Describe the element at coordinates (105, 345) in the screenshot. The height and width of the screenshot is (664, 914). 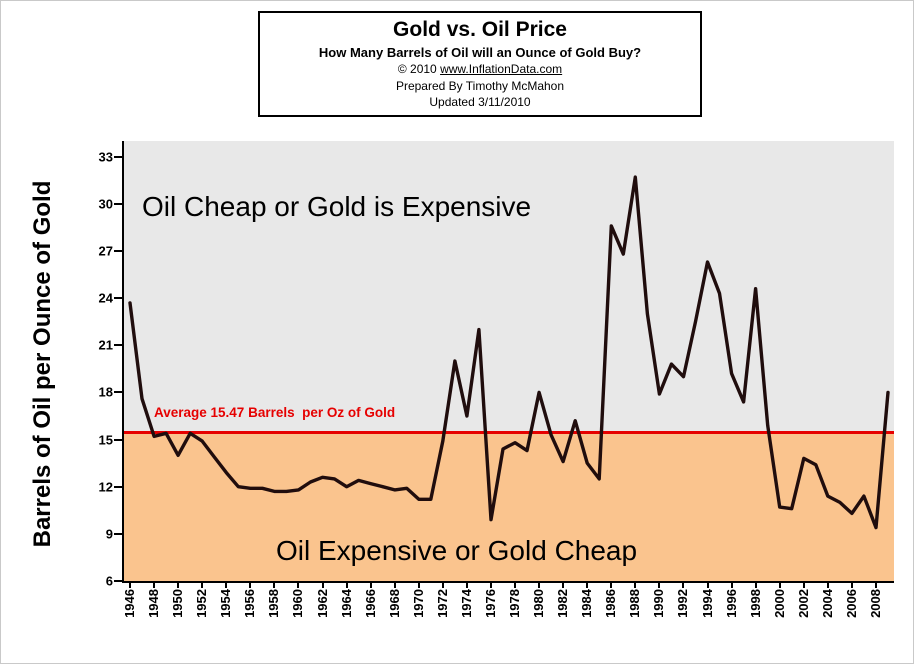
I see `y-tick-label: 21` at that location.